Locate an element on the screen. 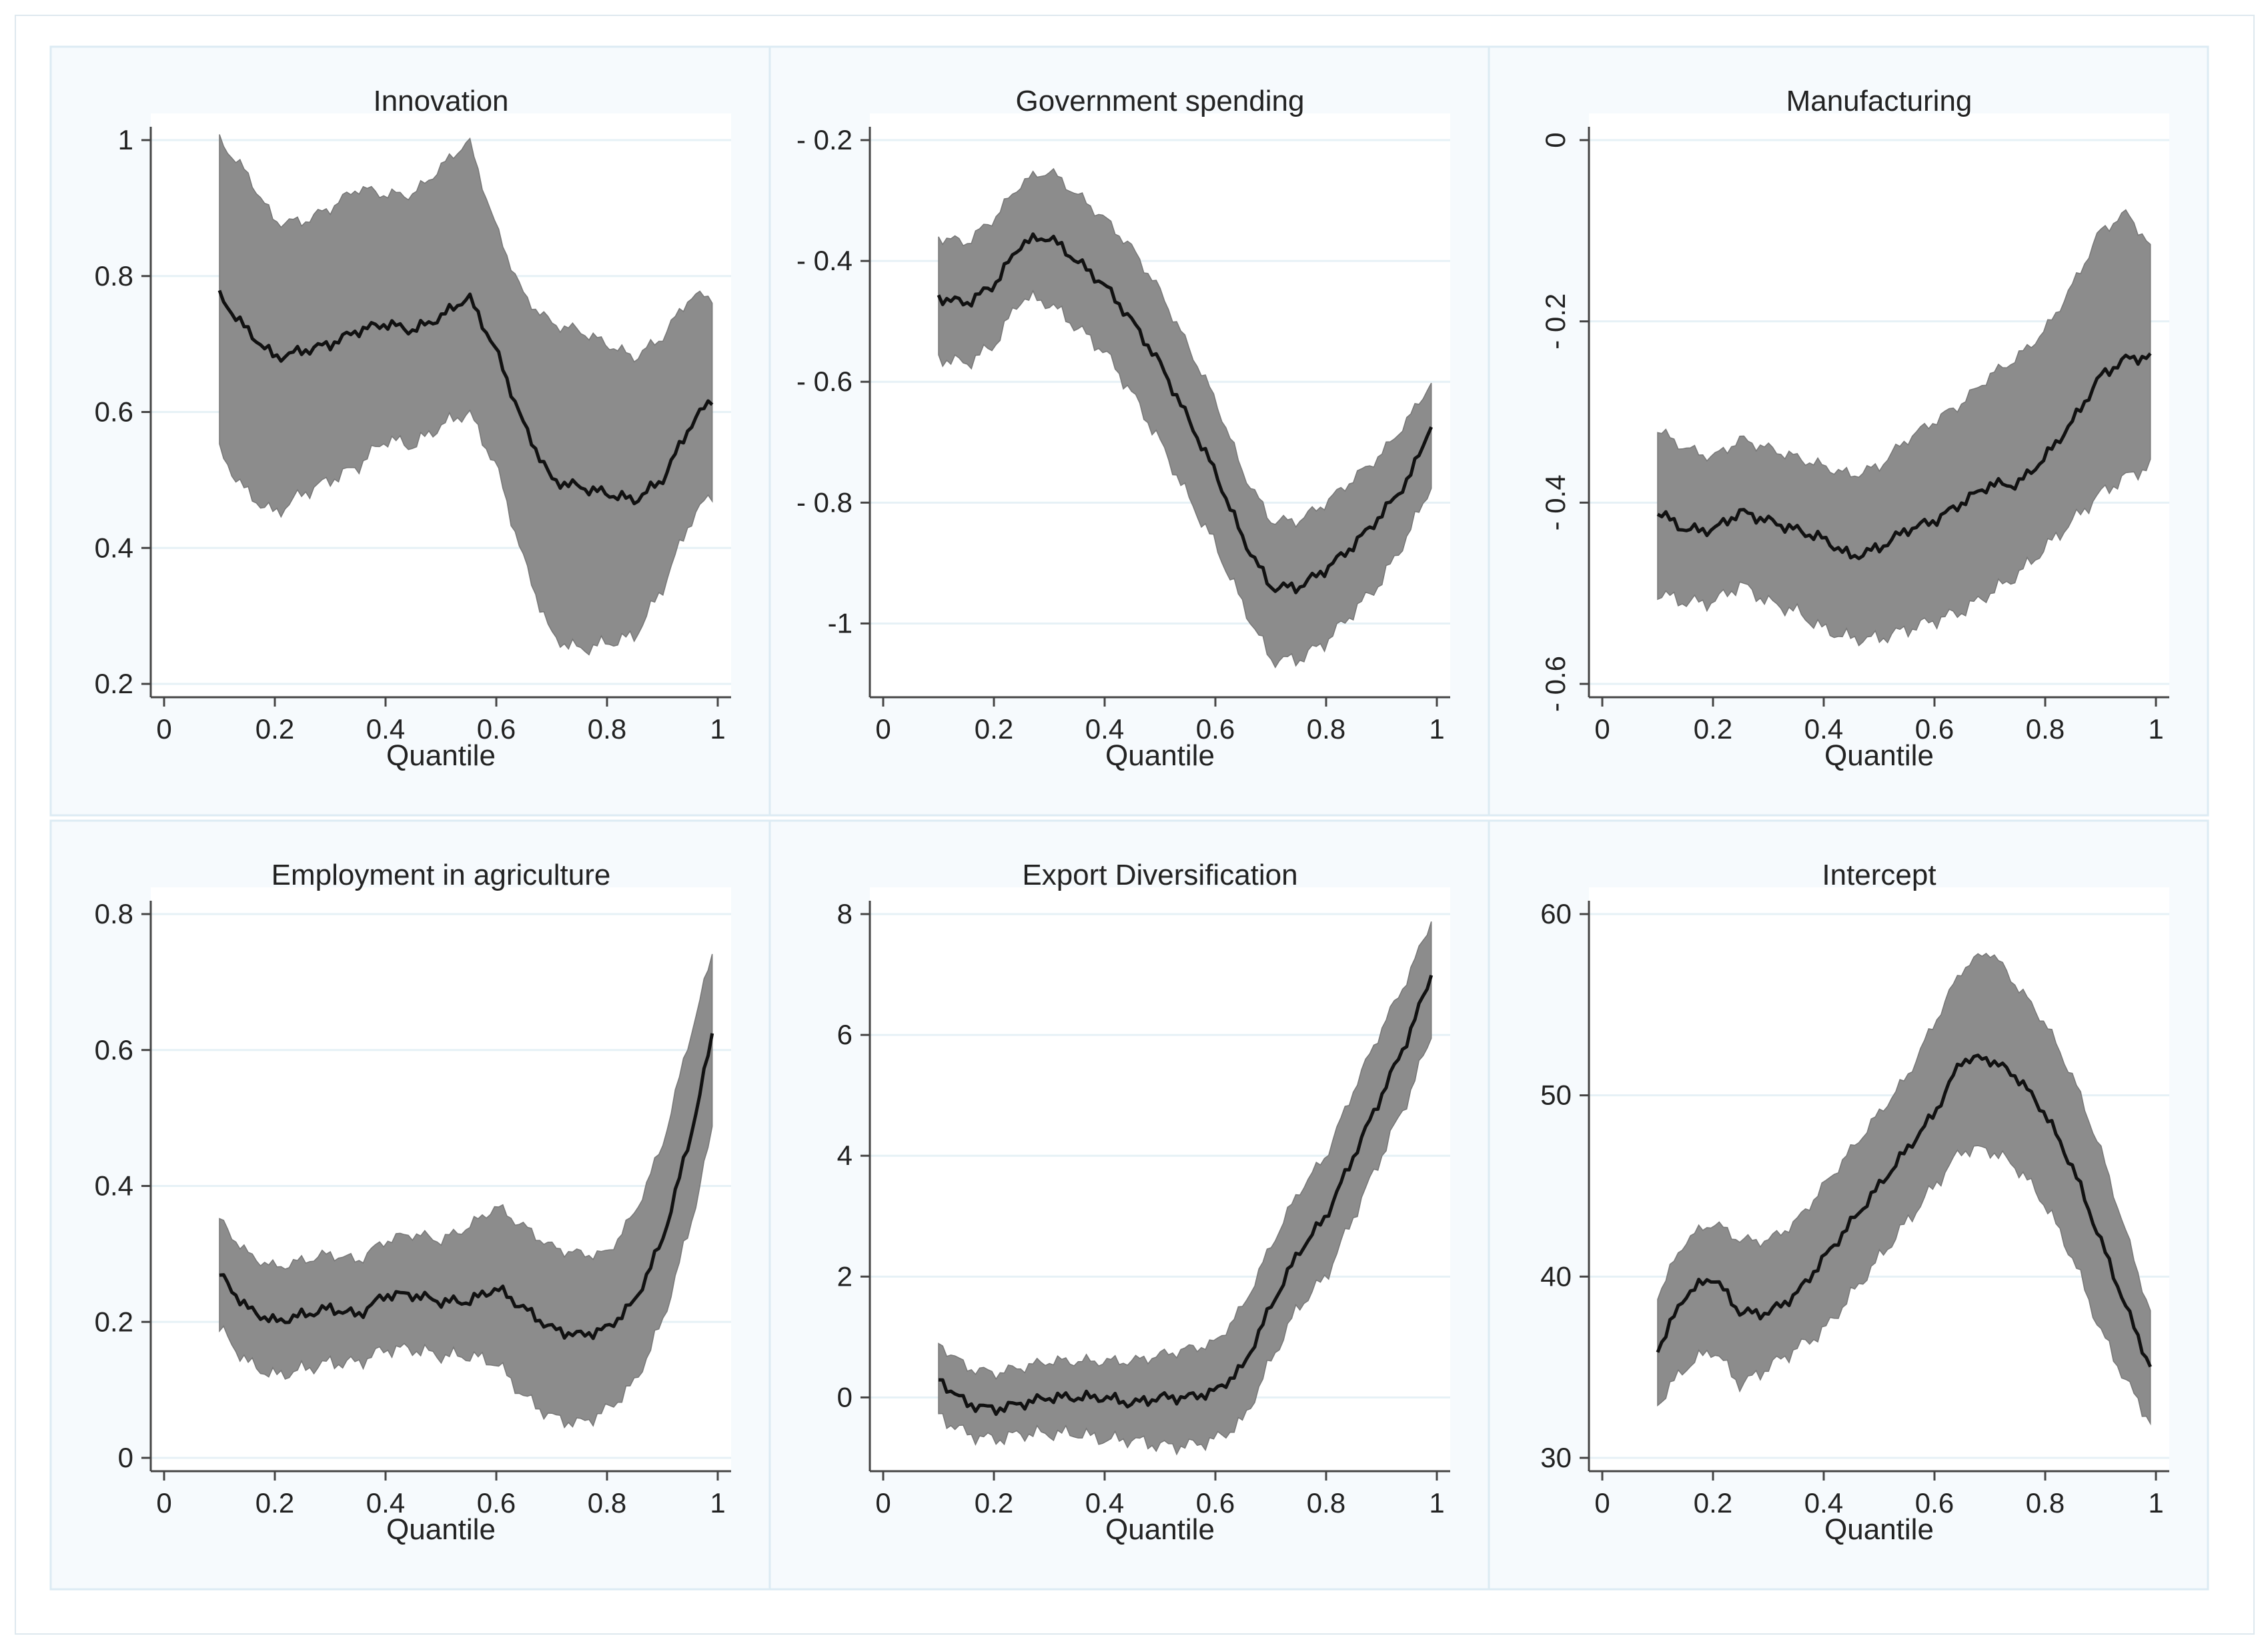  y-tick-label: 8 is located at coordinates (845, 913).